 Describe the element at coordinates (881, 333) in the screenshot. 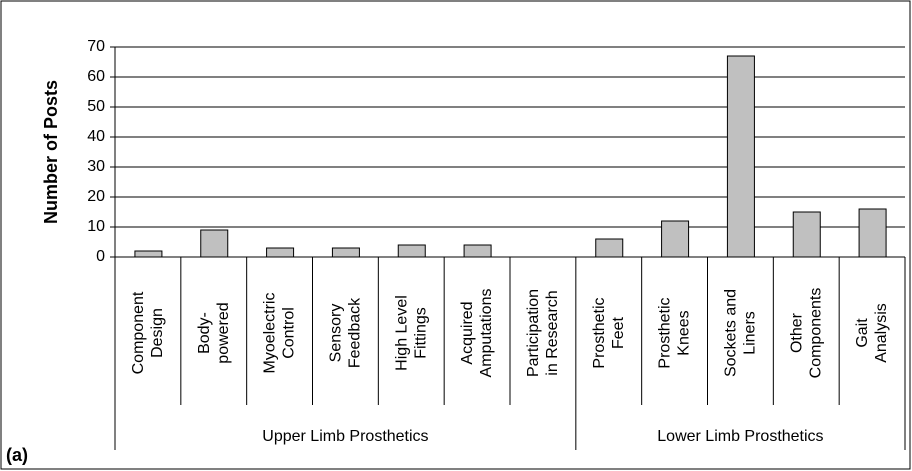

I see `x-tick-label-line: Analysis` at that location.